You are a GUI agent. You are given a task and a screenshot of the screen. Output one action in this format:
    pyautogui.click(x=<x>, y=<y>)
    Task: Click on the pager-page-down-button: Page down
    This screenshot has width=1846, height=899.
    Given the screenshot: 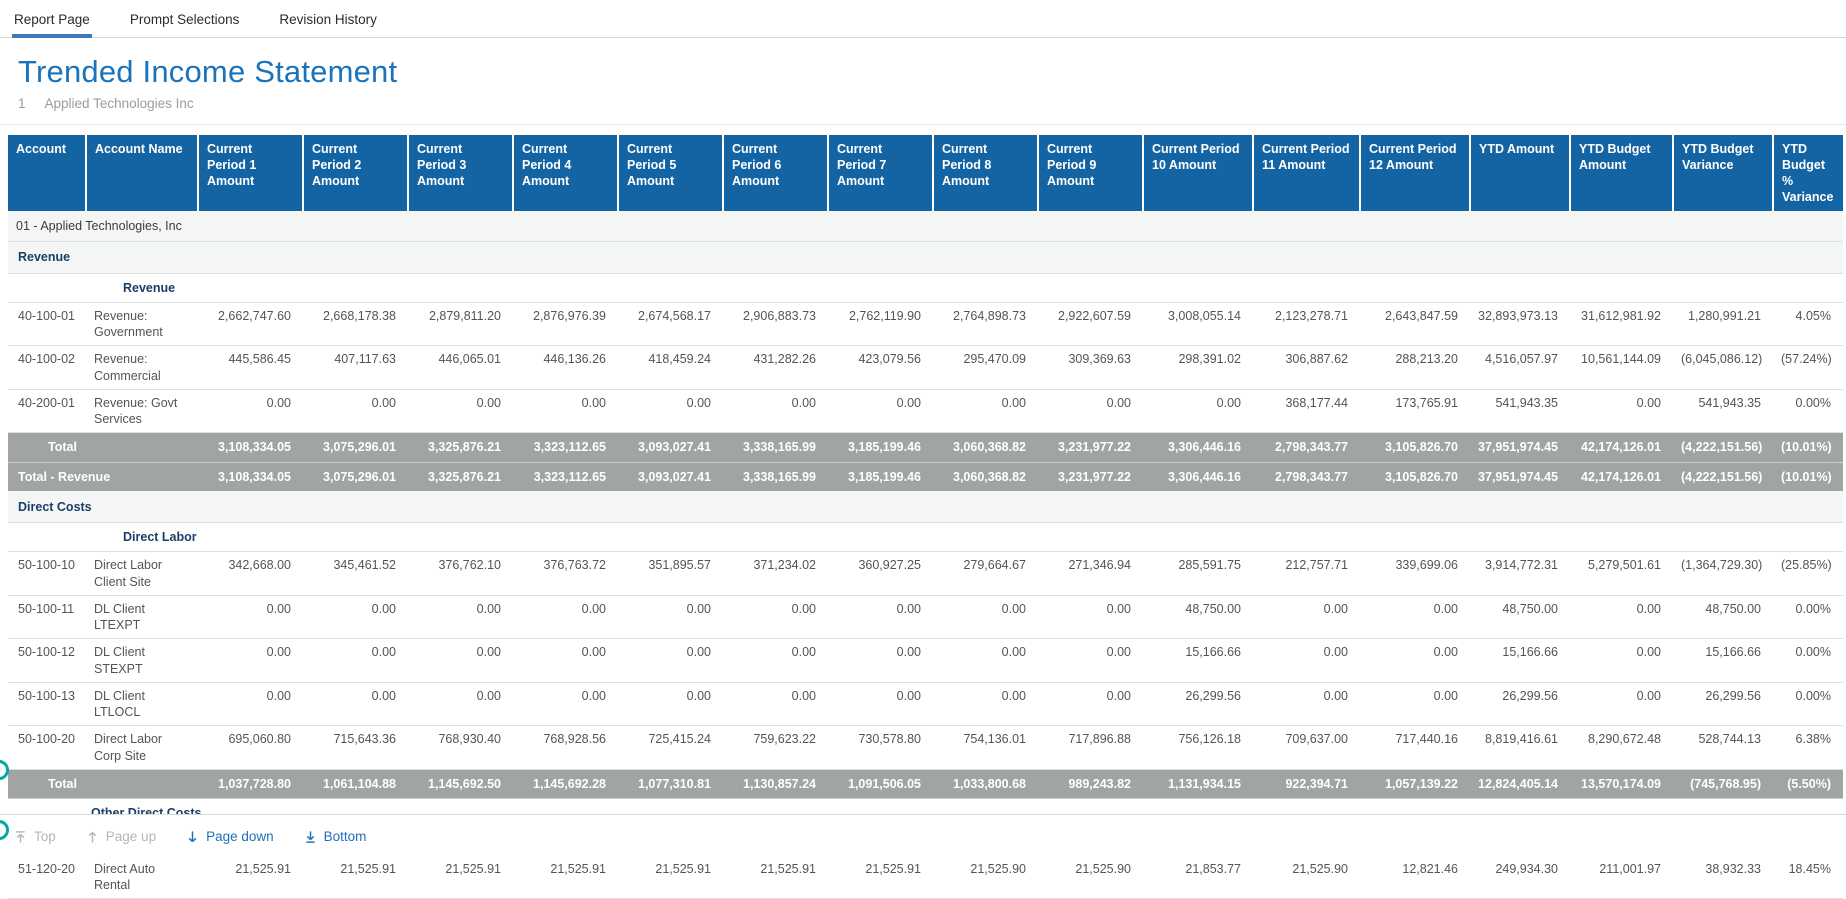 What is the action you would take?
    pyautogui.click(x=230, y=836)
    